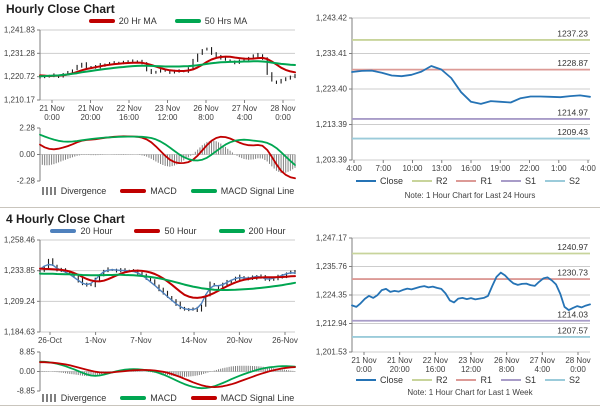 The height and width of the screenshot is (413, 600). I want to click on svg-text: 1230.73, so click(572, 273).